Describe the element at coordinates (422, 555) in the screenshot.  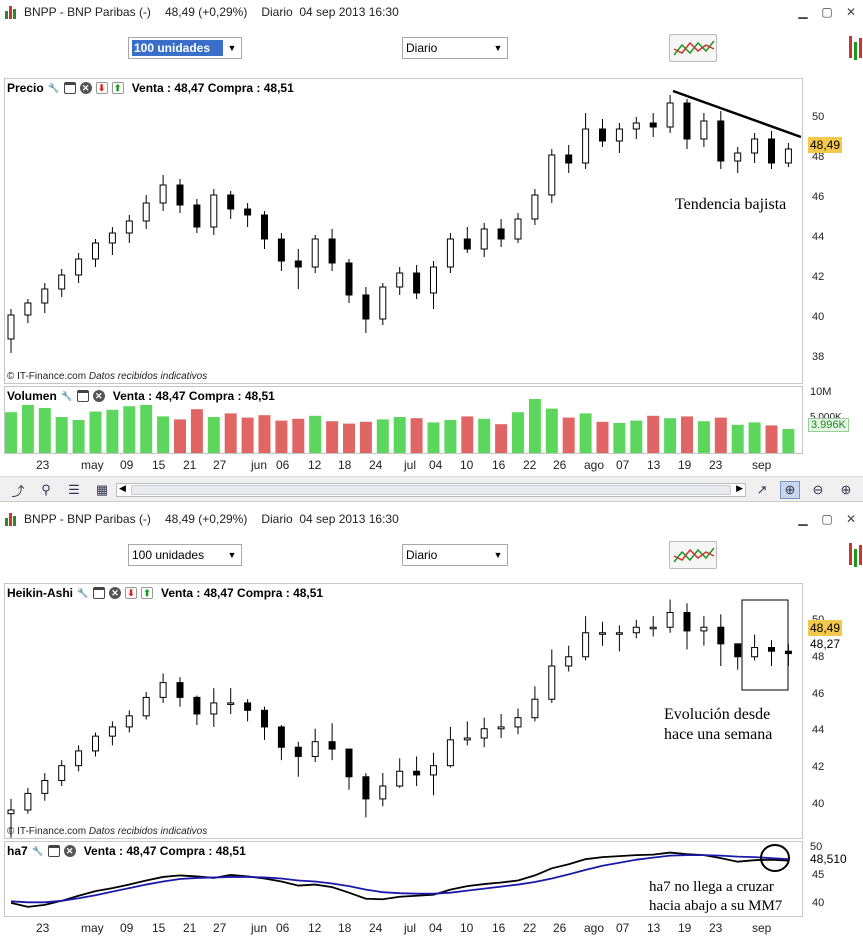
I see `period-select-value: Diario` at that location.